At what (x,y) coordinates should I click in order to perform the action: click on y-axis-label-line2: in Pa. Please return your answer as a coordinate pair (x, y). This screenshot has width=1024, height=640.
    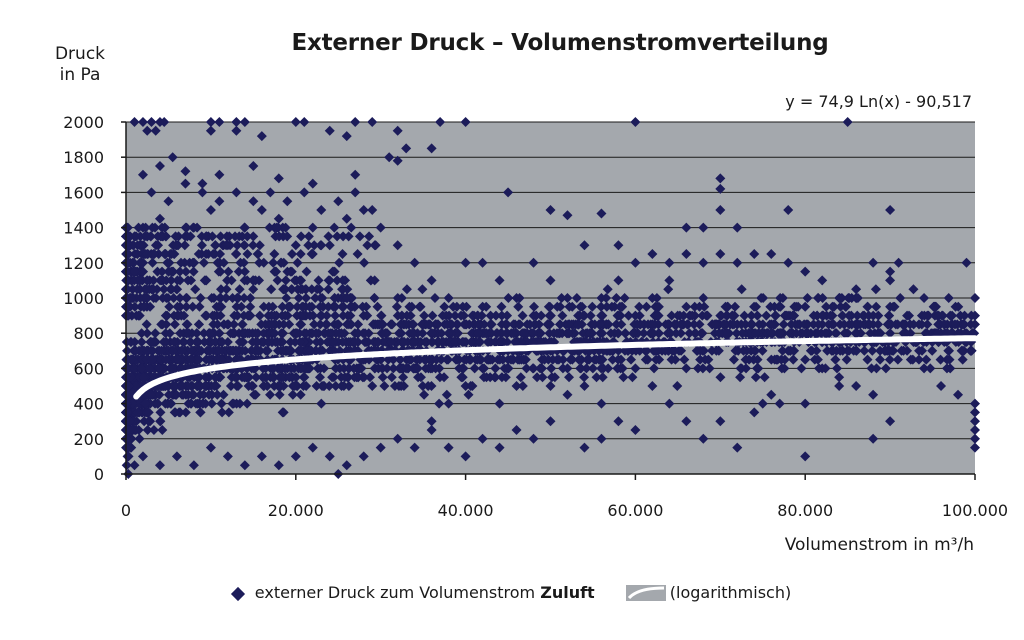
    Looking at the image, I should click on (80, 75).